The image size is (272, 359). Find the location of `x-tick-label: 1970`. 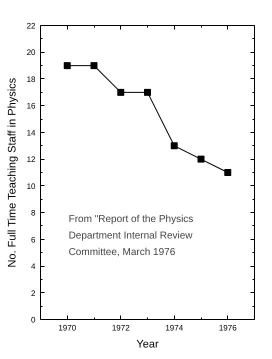

x-tick-label: 1970 is located at coordinates (67, 328).